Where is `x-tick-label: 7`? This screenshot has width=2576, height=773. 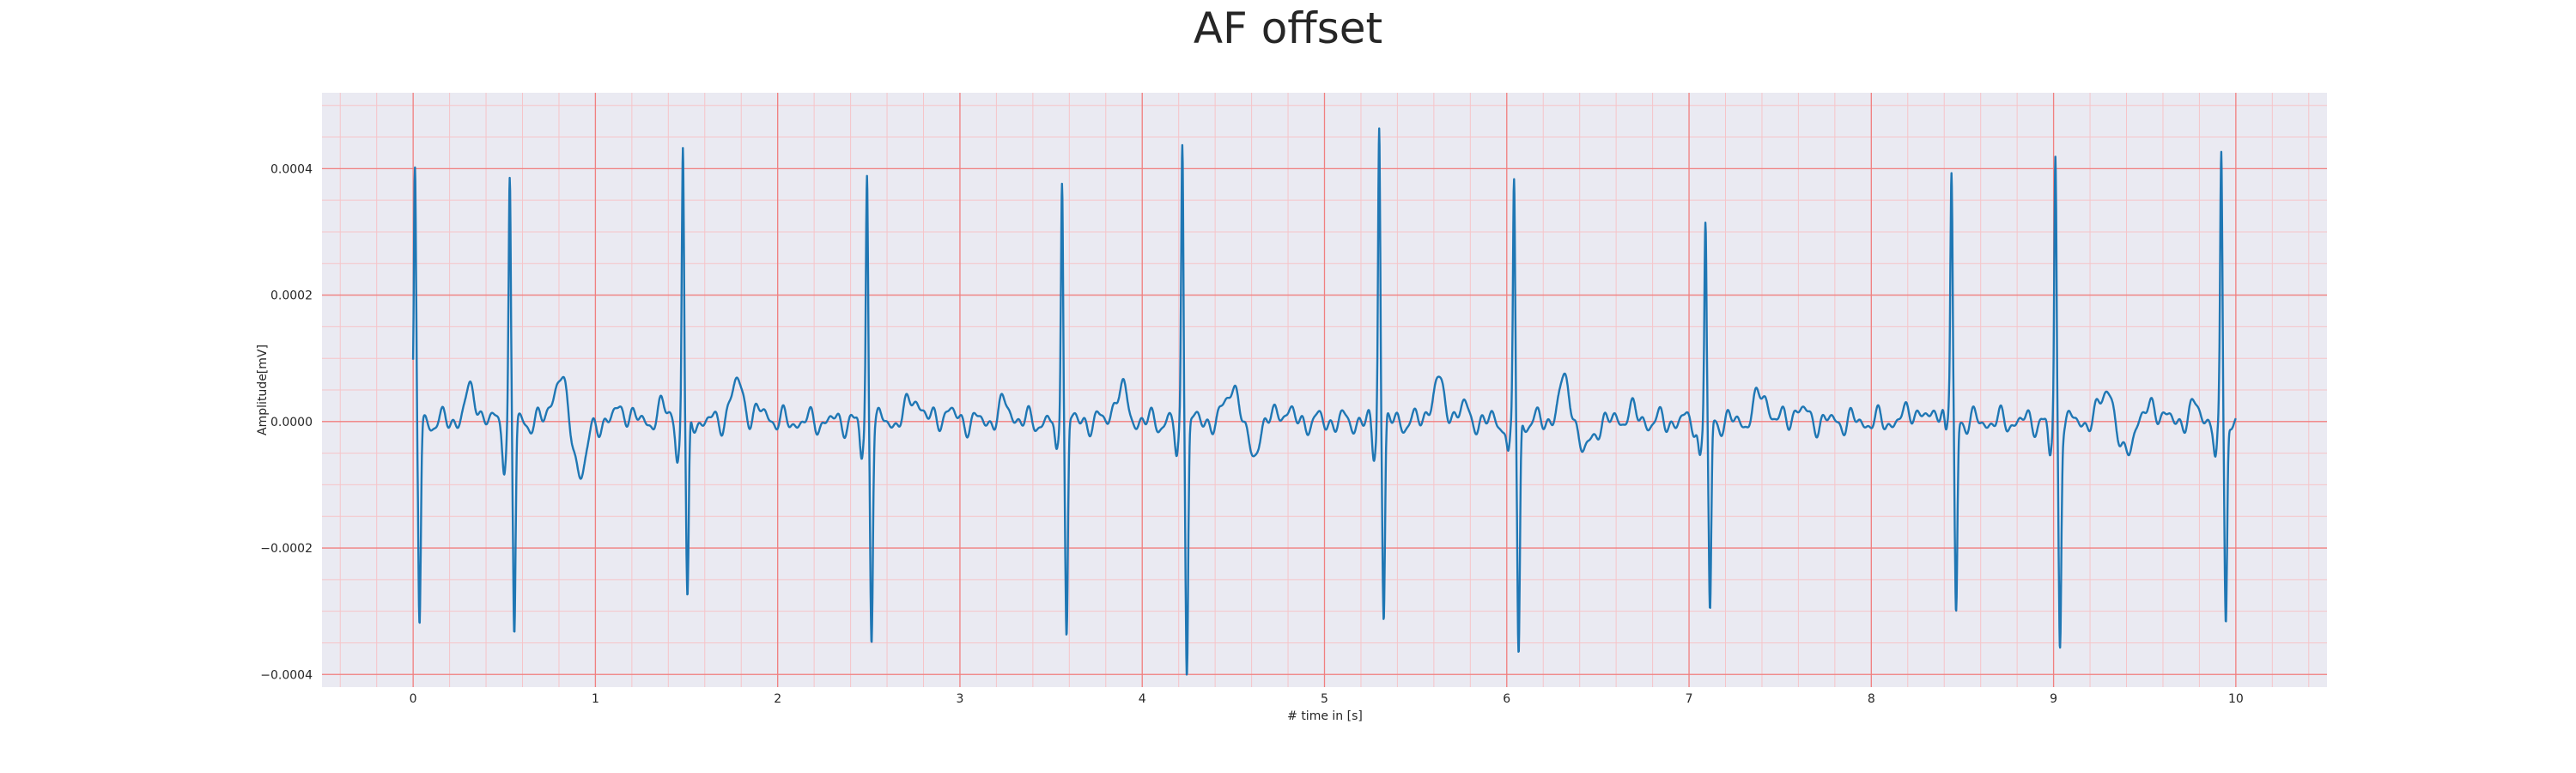
x-tick-label: 7 is located at coordinates (1689, 699).